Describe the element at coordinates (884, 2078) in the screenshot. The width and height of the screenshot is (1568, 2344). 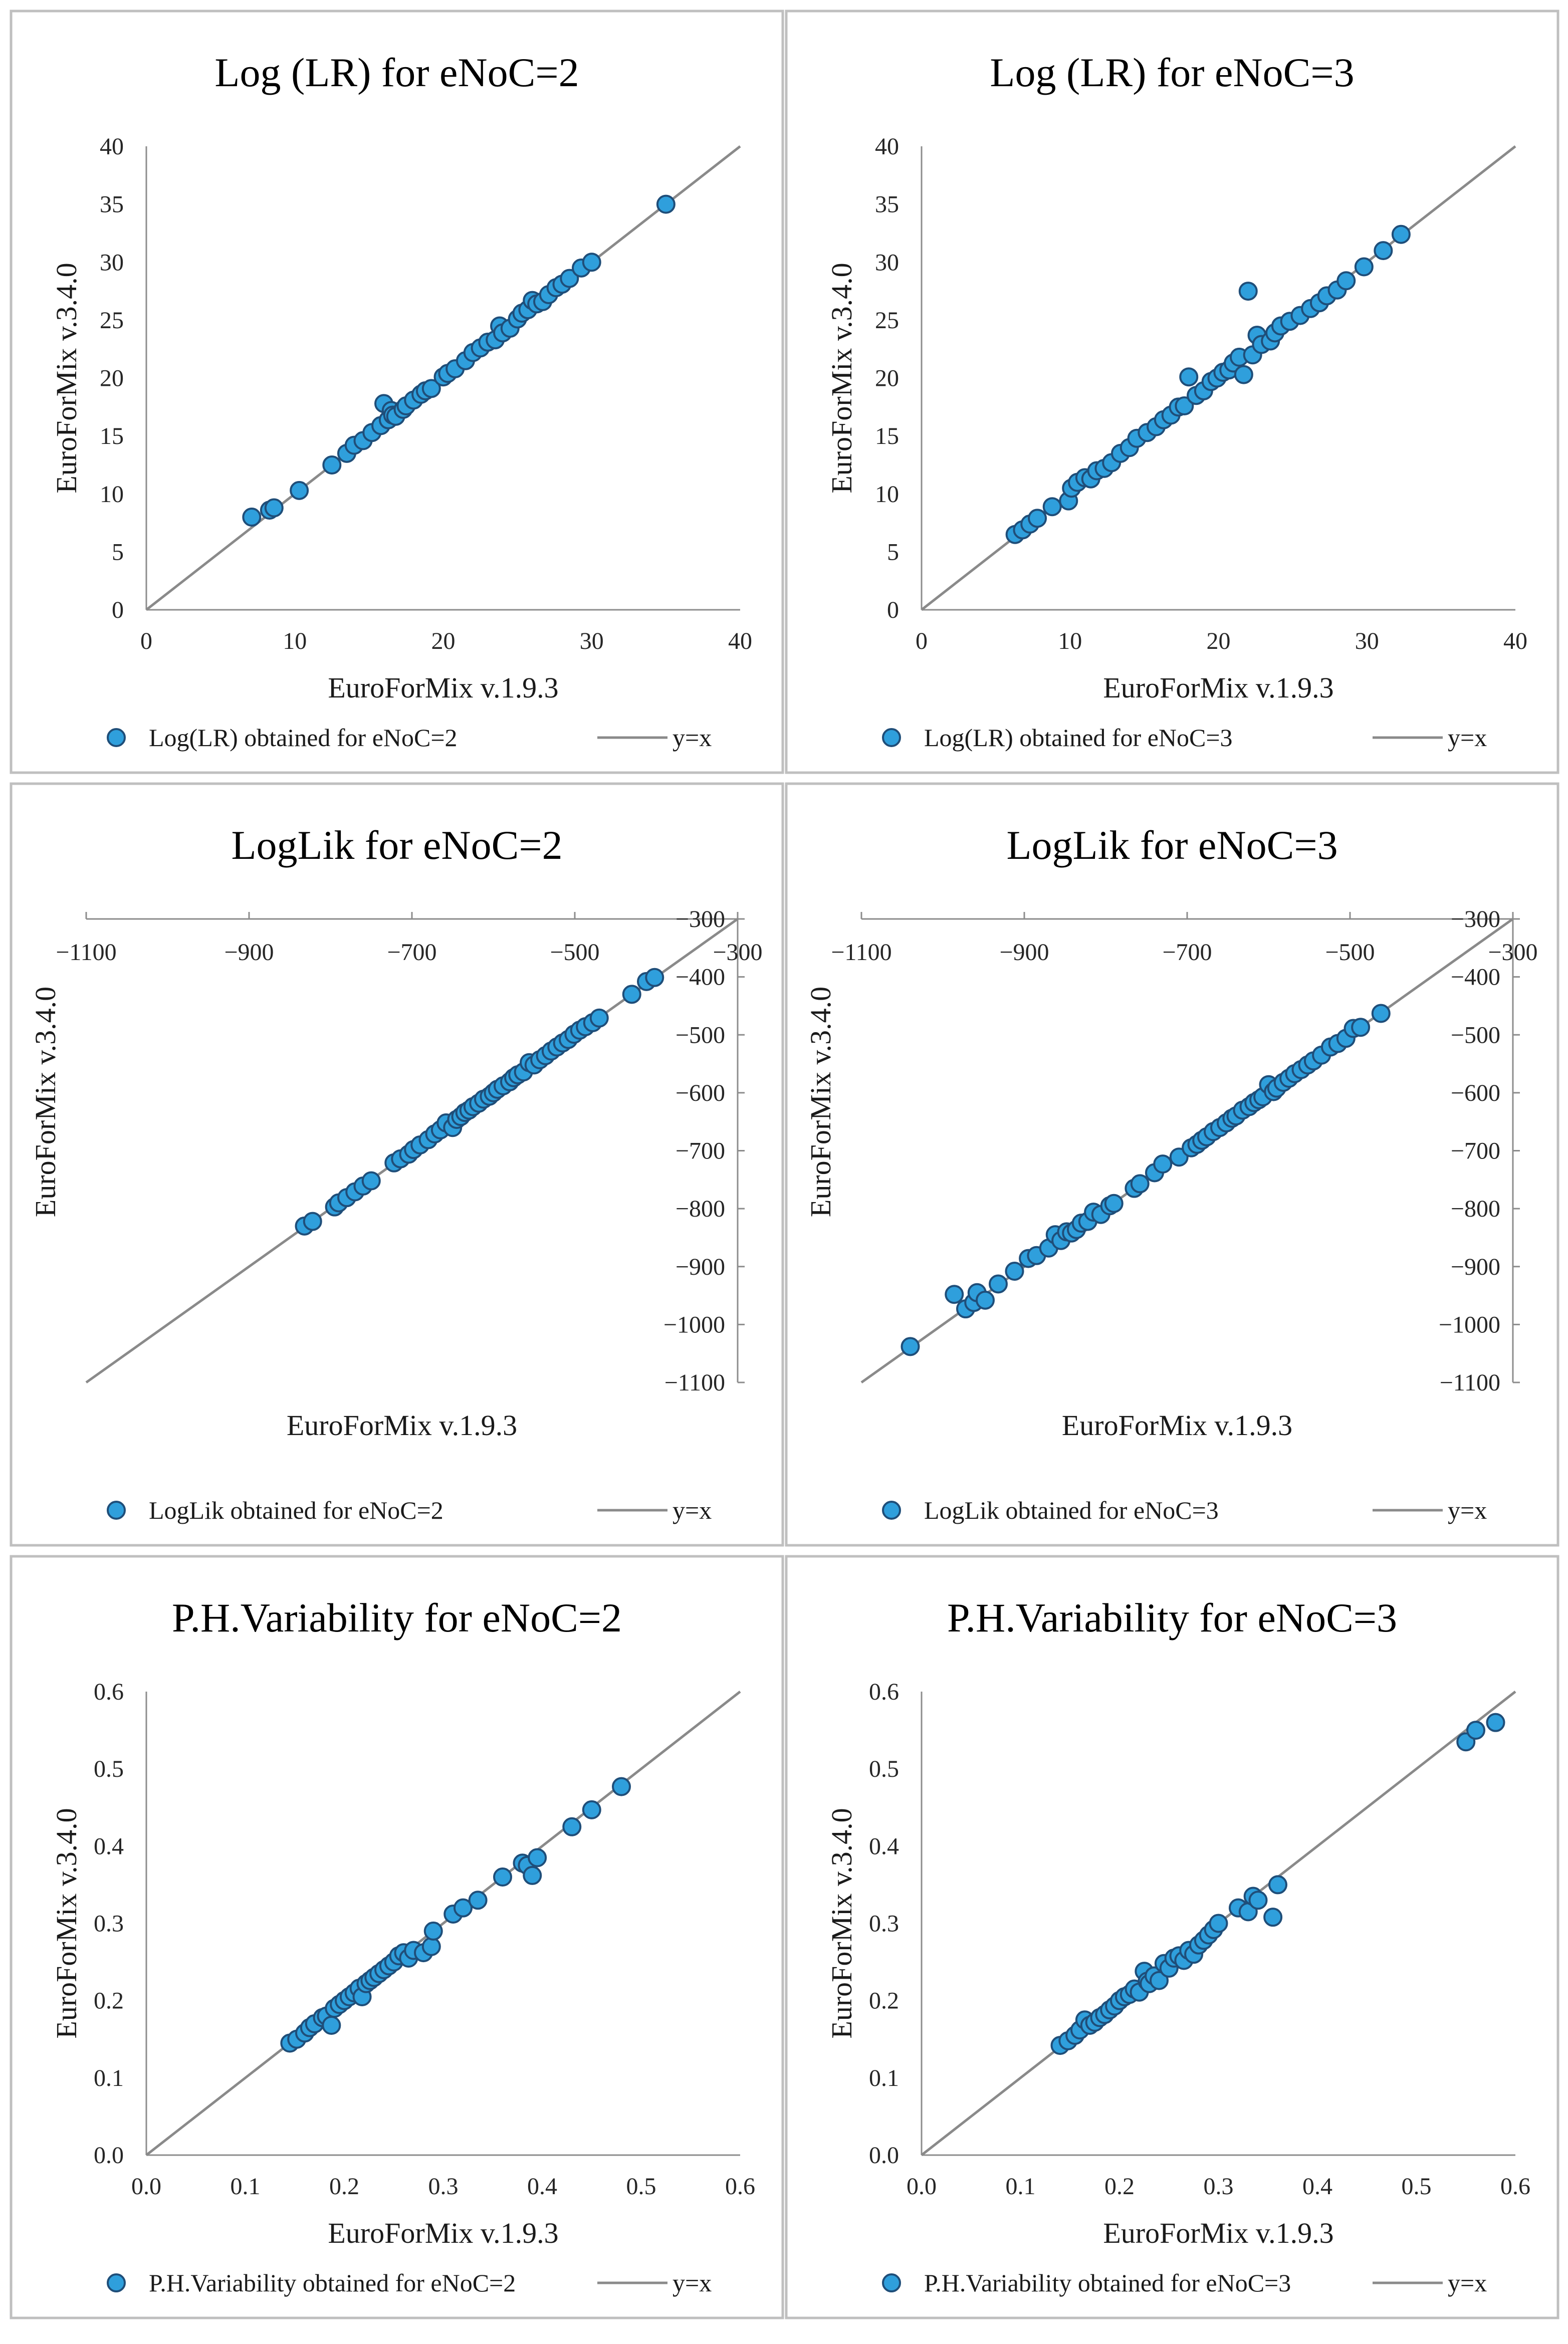
I see `y-tick-label: 0.1` at that location.